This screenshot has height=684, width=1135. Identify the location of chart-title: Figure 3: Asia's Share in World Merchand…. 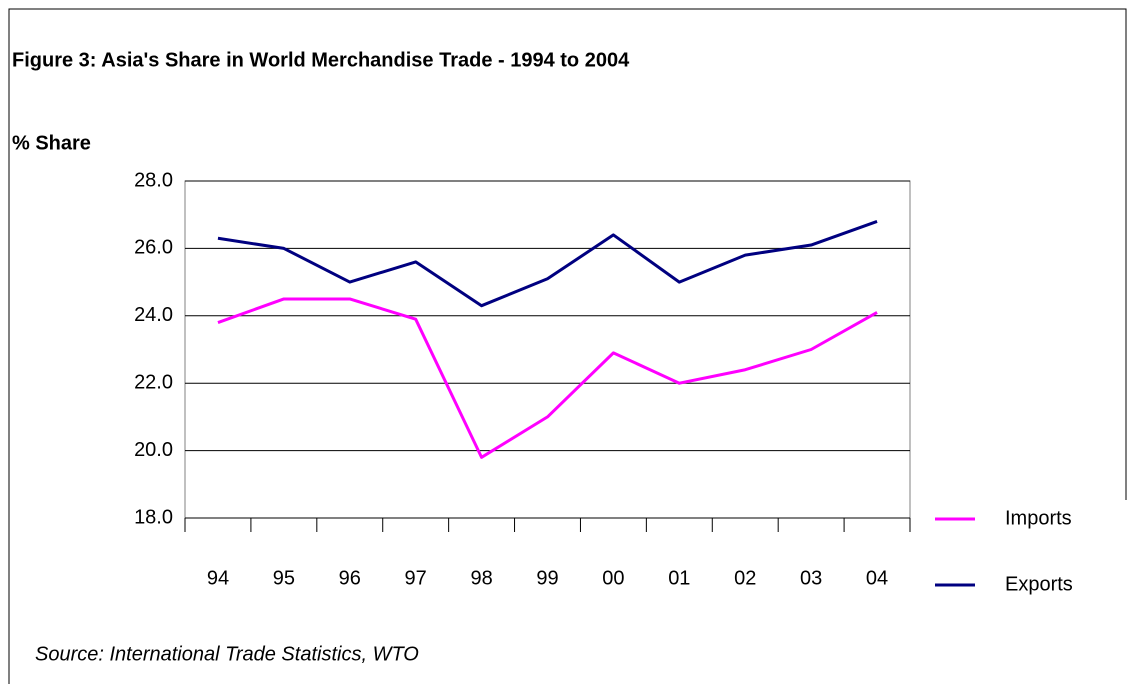
(321, 60).